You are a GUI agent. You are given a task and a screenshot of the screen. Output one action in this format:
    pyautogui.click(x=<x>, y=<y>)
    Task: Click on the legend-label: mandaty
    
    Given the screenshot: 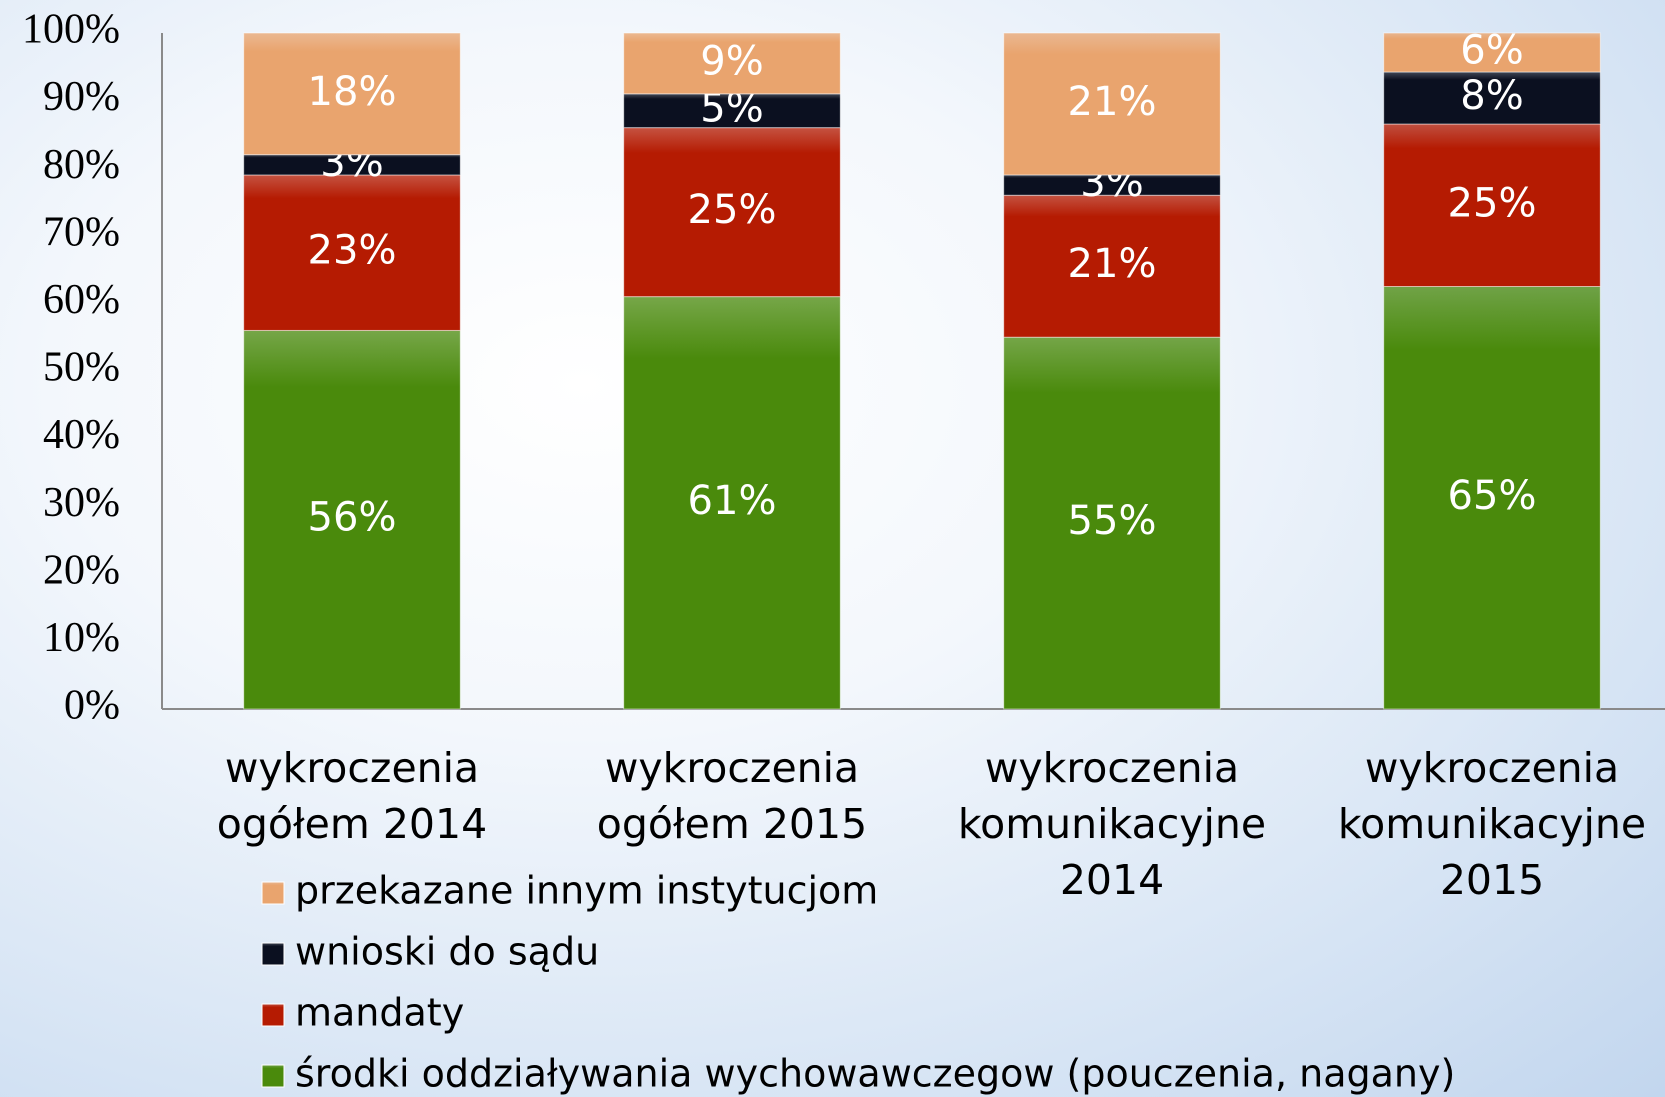 What is the action you would take?
    pyautogui.click(x=379, y=1013)
    